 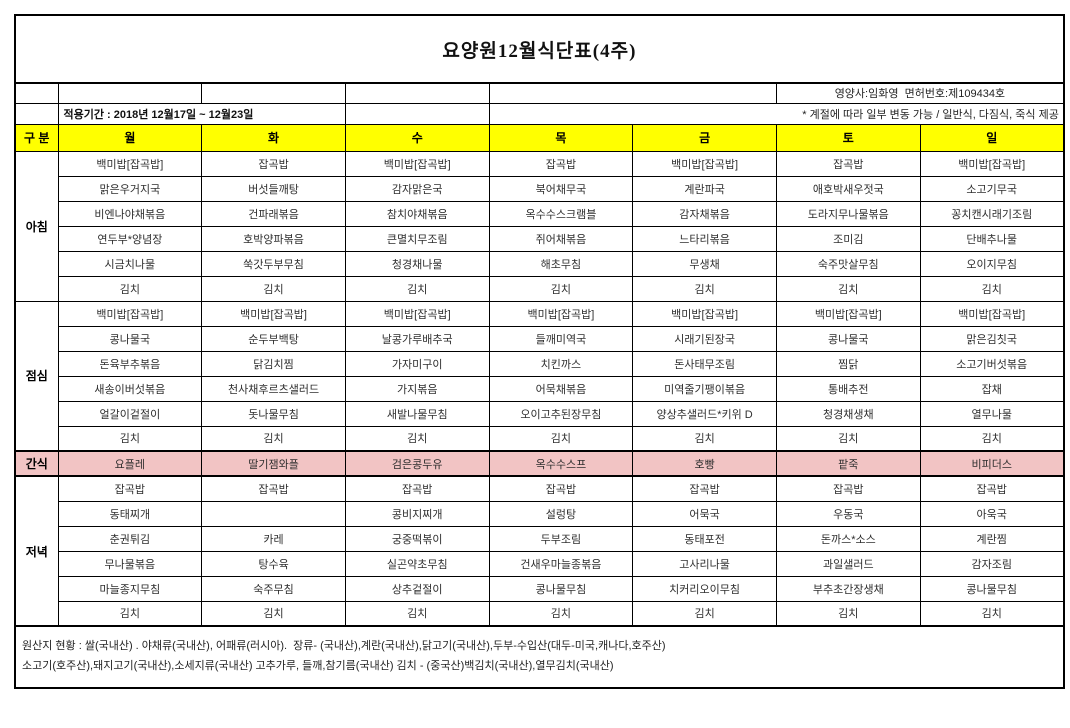 I want to click on section-label-breakfast: 아침, so click(x=36, y=226).